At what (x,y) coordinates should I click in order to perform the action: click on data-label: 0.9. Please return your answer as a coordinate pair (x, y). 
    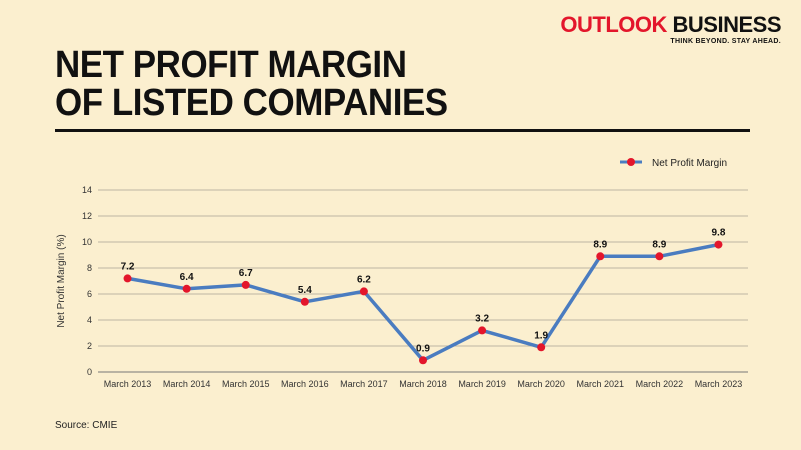
    Looking at the image, I should click on (423, 348).